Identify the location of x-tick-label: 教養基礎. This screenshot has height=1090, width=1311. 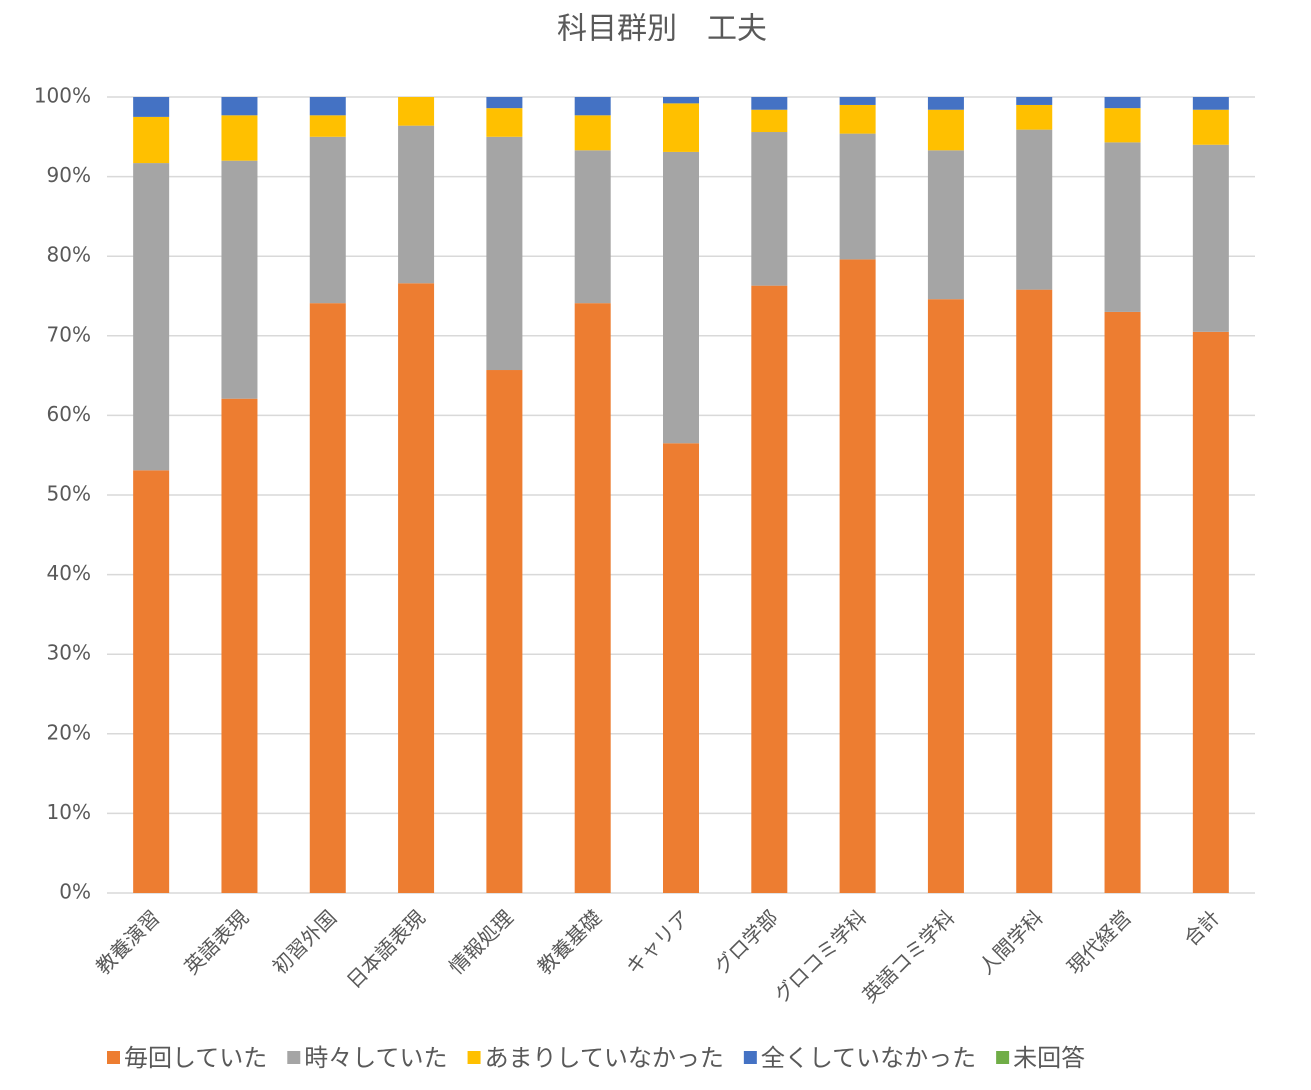
(570, 942).